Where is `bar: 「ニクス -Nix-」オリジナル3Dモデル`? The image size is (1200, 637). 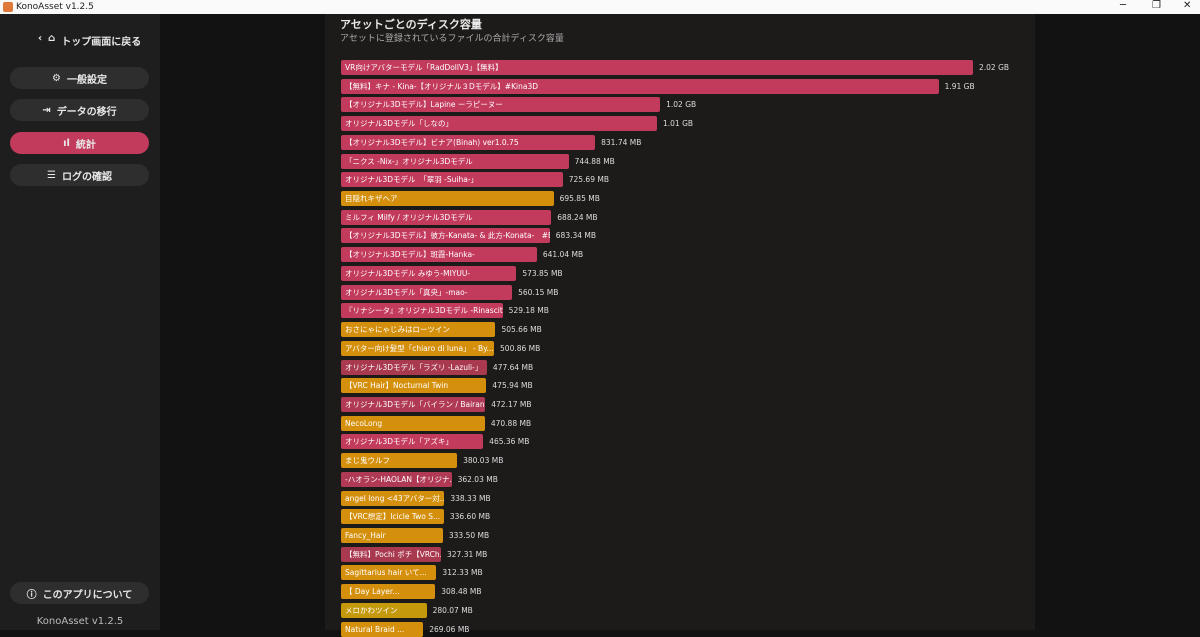
bar: 「ニクス -Nix-」オリジナル3Dモデル is located at coordinates (455, 161).